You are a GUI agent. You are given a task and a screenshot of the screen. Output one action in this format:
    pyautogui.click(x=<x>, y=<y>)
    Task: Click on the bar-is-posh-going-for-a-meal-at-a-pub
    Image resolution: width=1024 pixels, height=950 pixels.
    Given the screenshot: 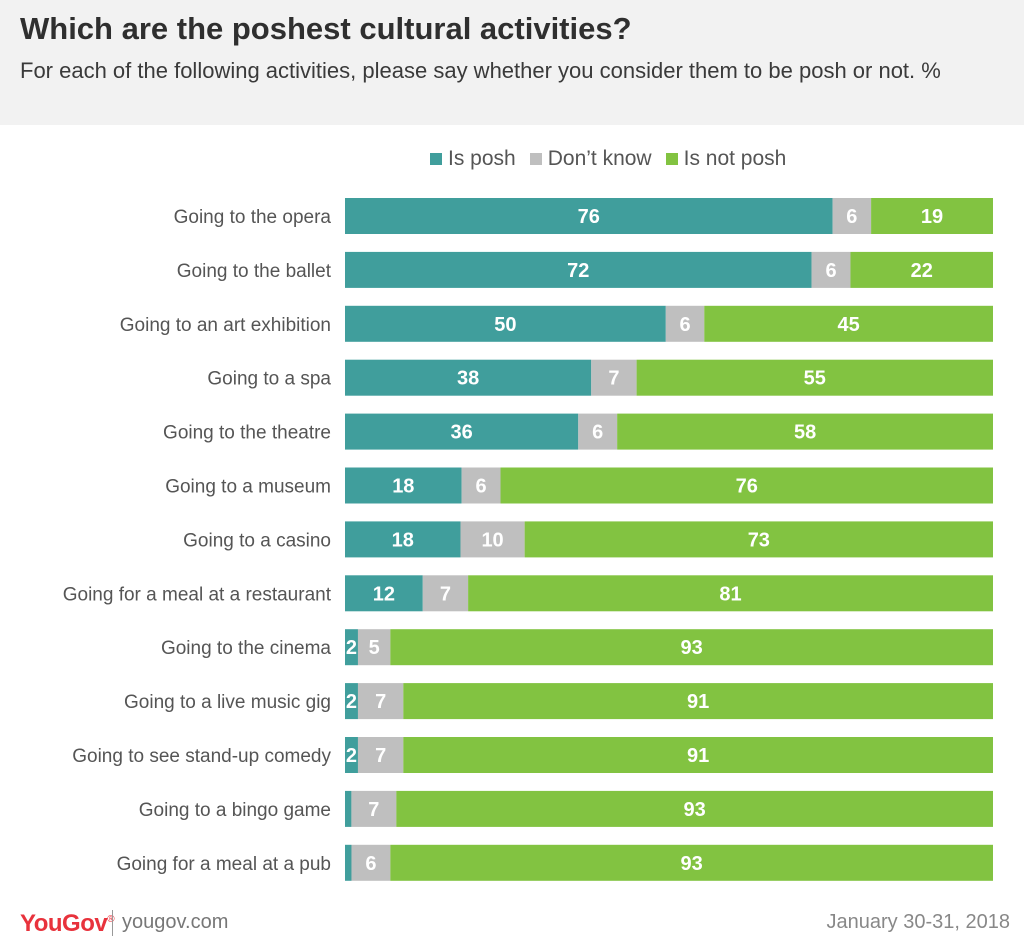 What is the action you would take?
    pyautogui.click(x=348, y=862)
    